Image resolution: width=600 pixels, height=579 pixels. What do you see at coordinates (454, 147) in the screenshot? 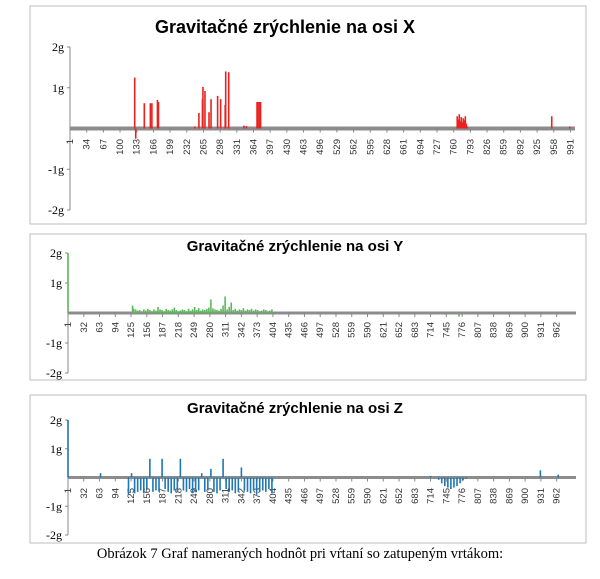
I see `x-tick-label: 760` at bounding box center [454, 147].